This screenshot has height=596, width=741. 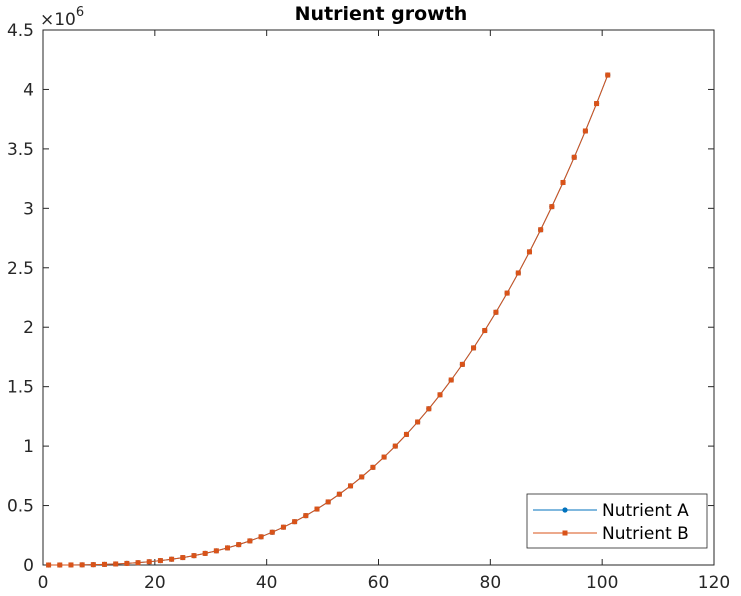 I want to click on y-axis-exponent: ×10⁶, so click(x=62, y=17).